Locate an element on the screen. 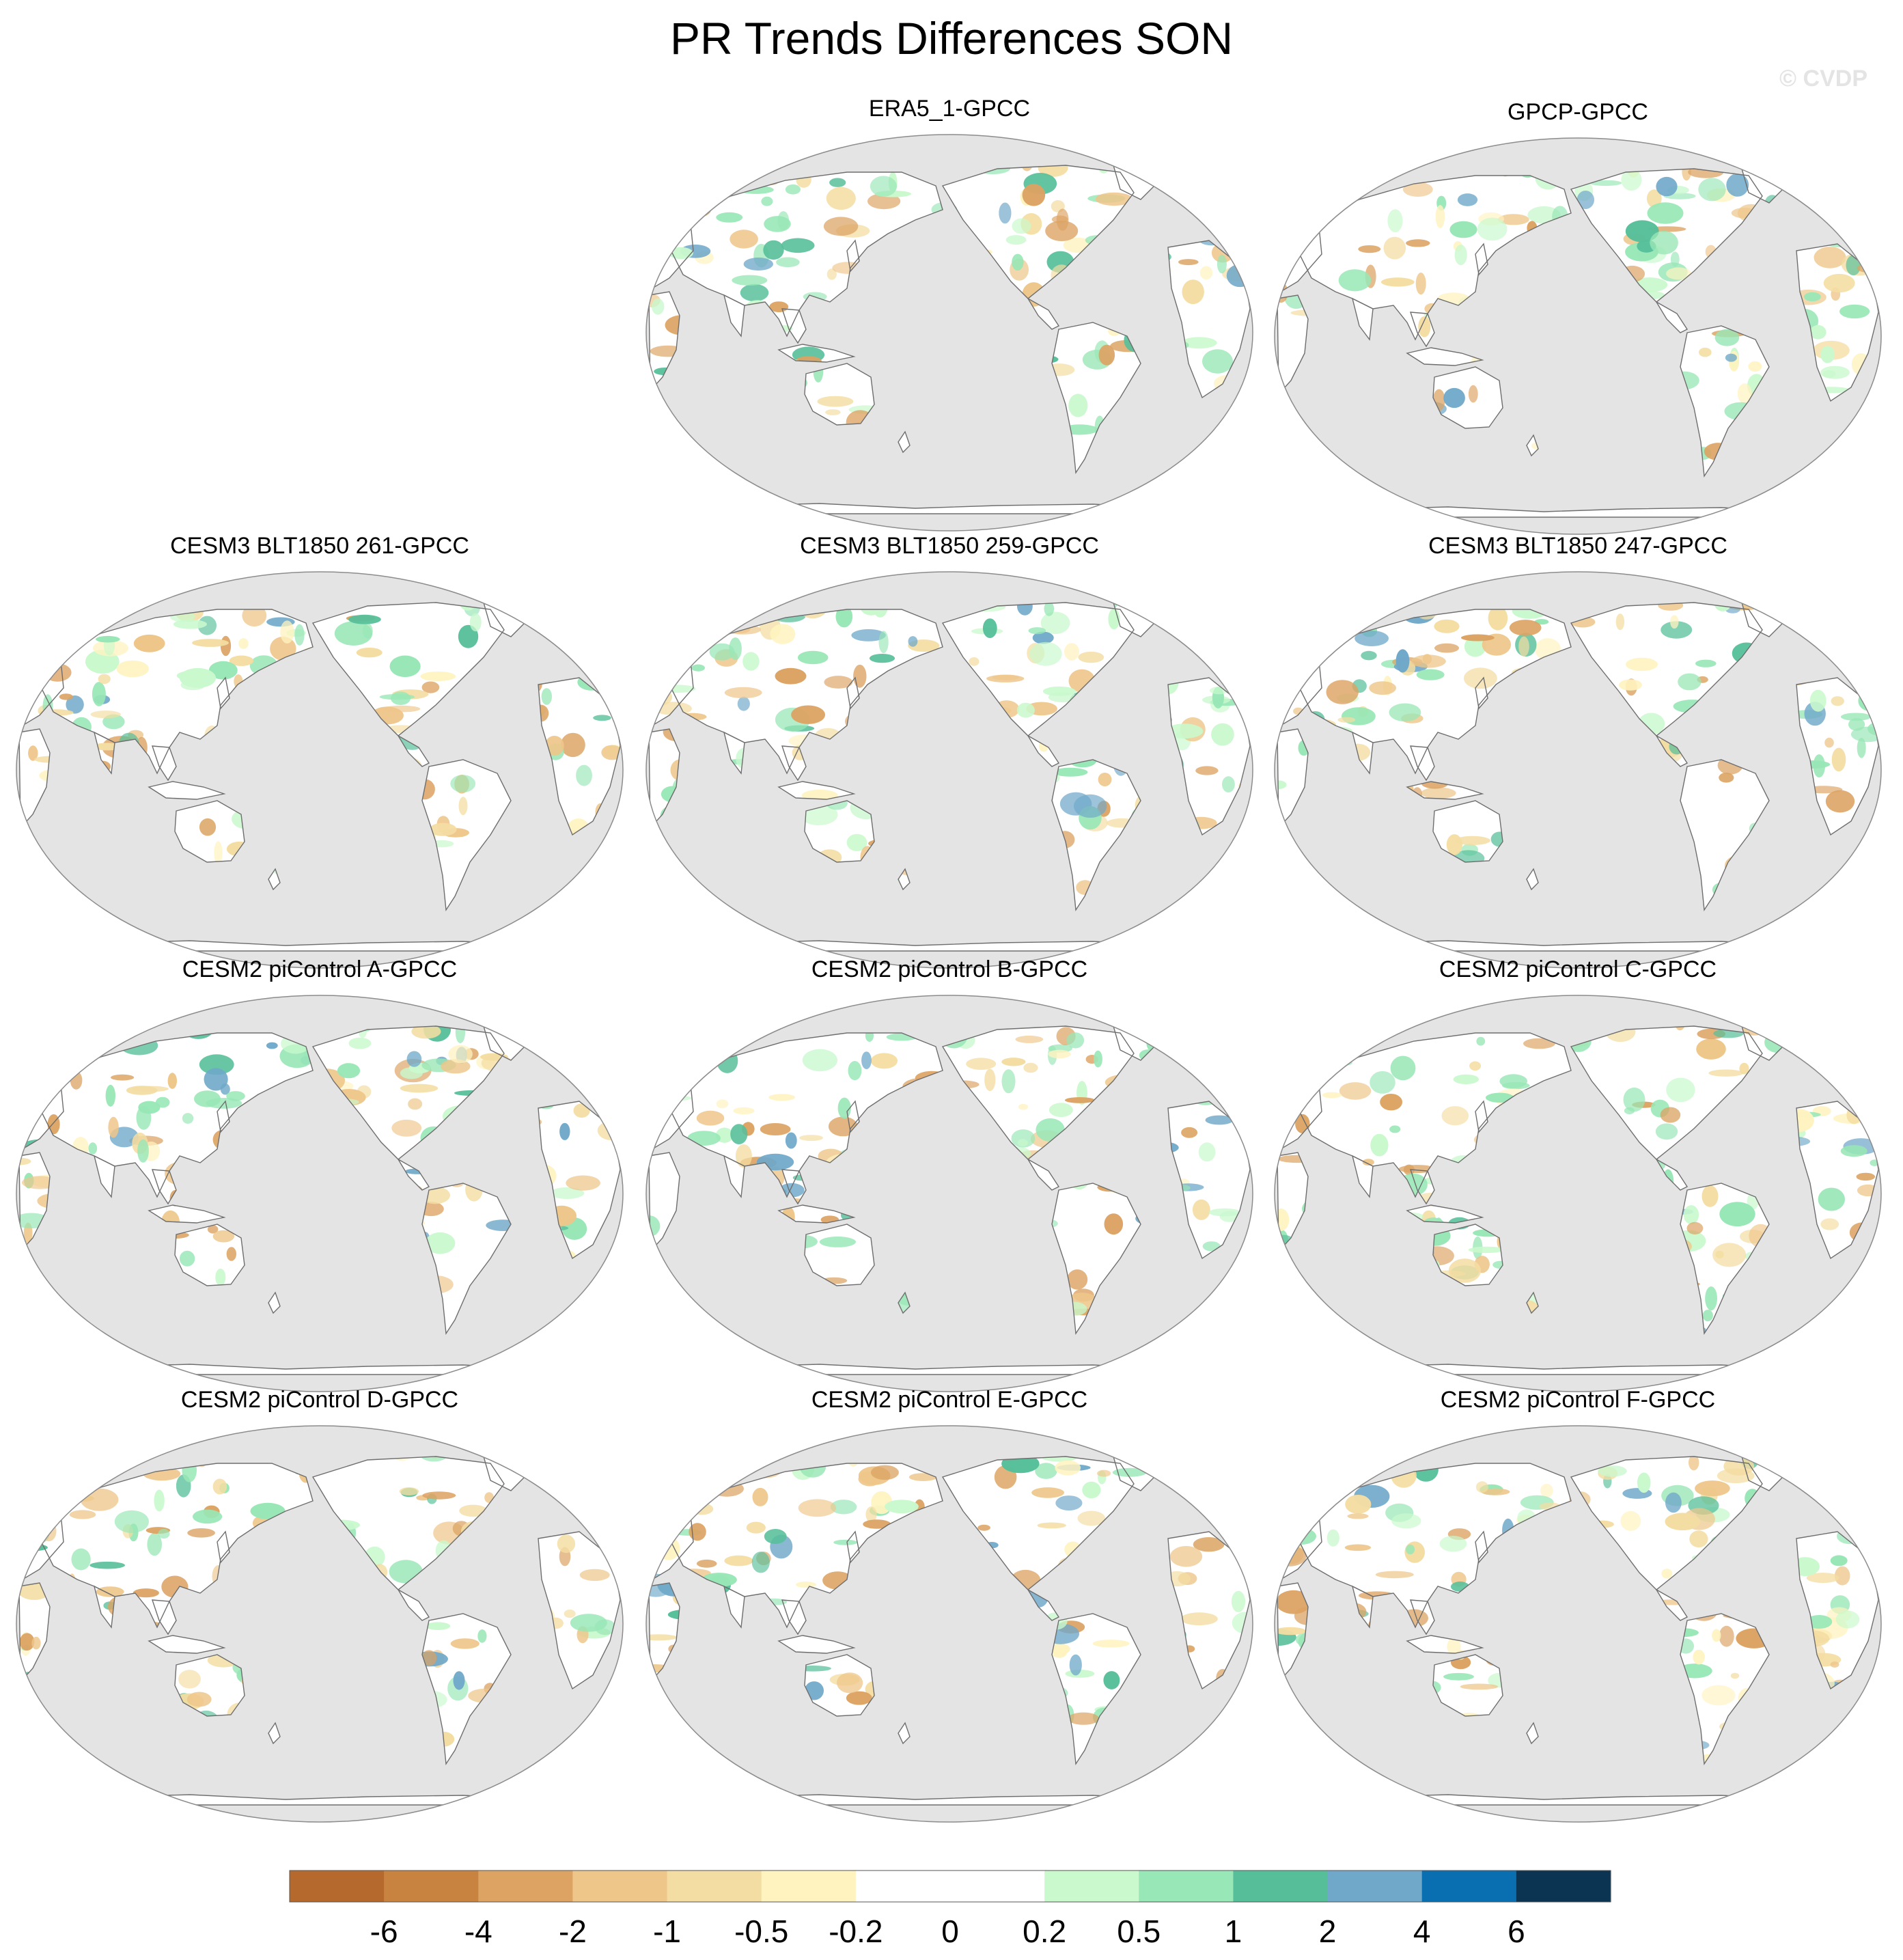  panel-title: CESM3 BLT1850 247-GPCC is located at coordinates (1577, 546).